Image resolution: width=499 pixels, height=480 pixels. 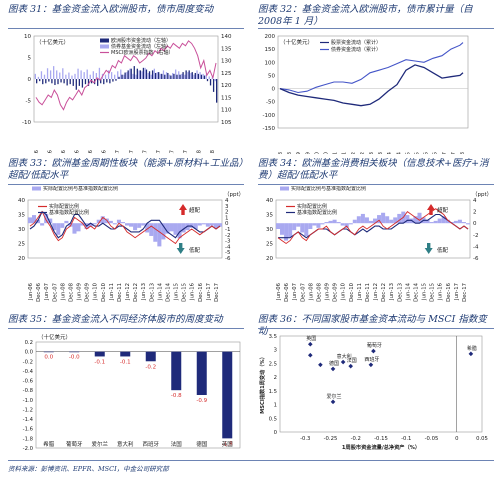 I want to click on x-tick-label: Jan-18, so click(x=199, y=151).